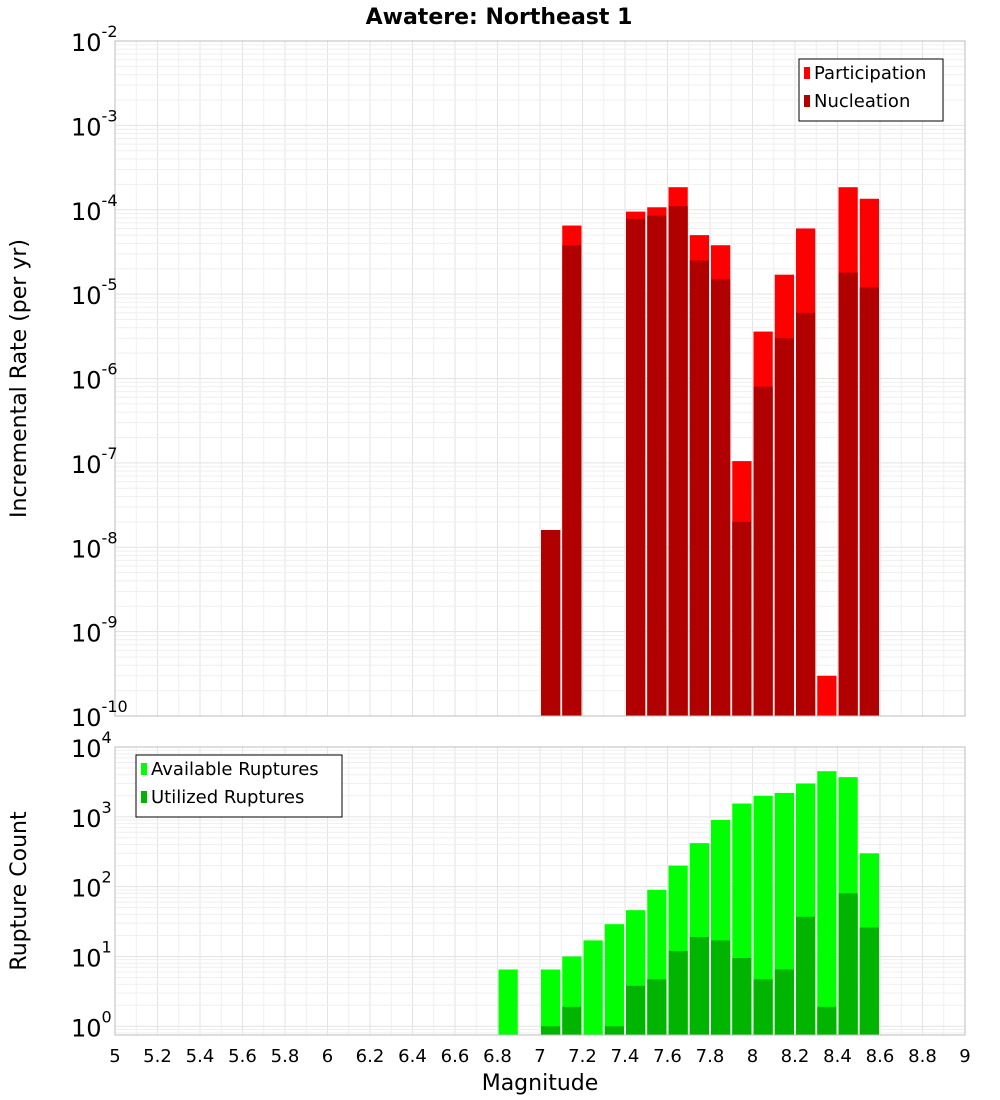 The image size is (1000, 1100). I want to click on x-tick-label: 7.6, so click(667, 1056).